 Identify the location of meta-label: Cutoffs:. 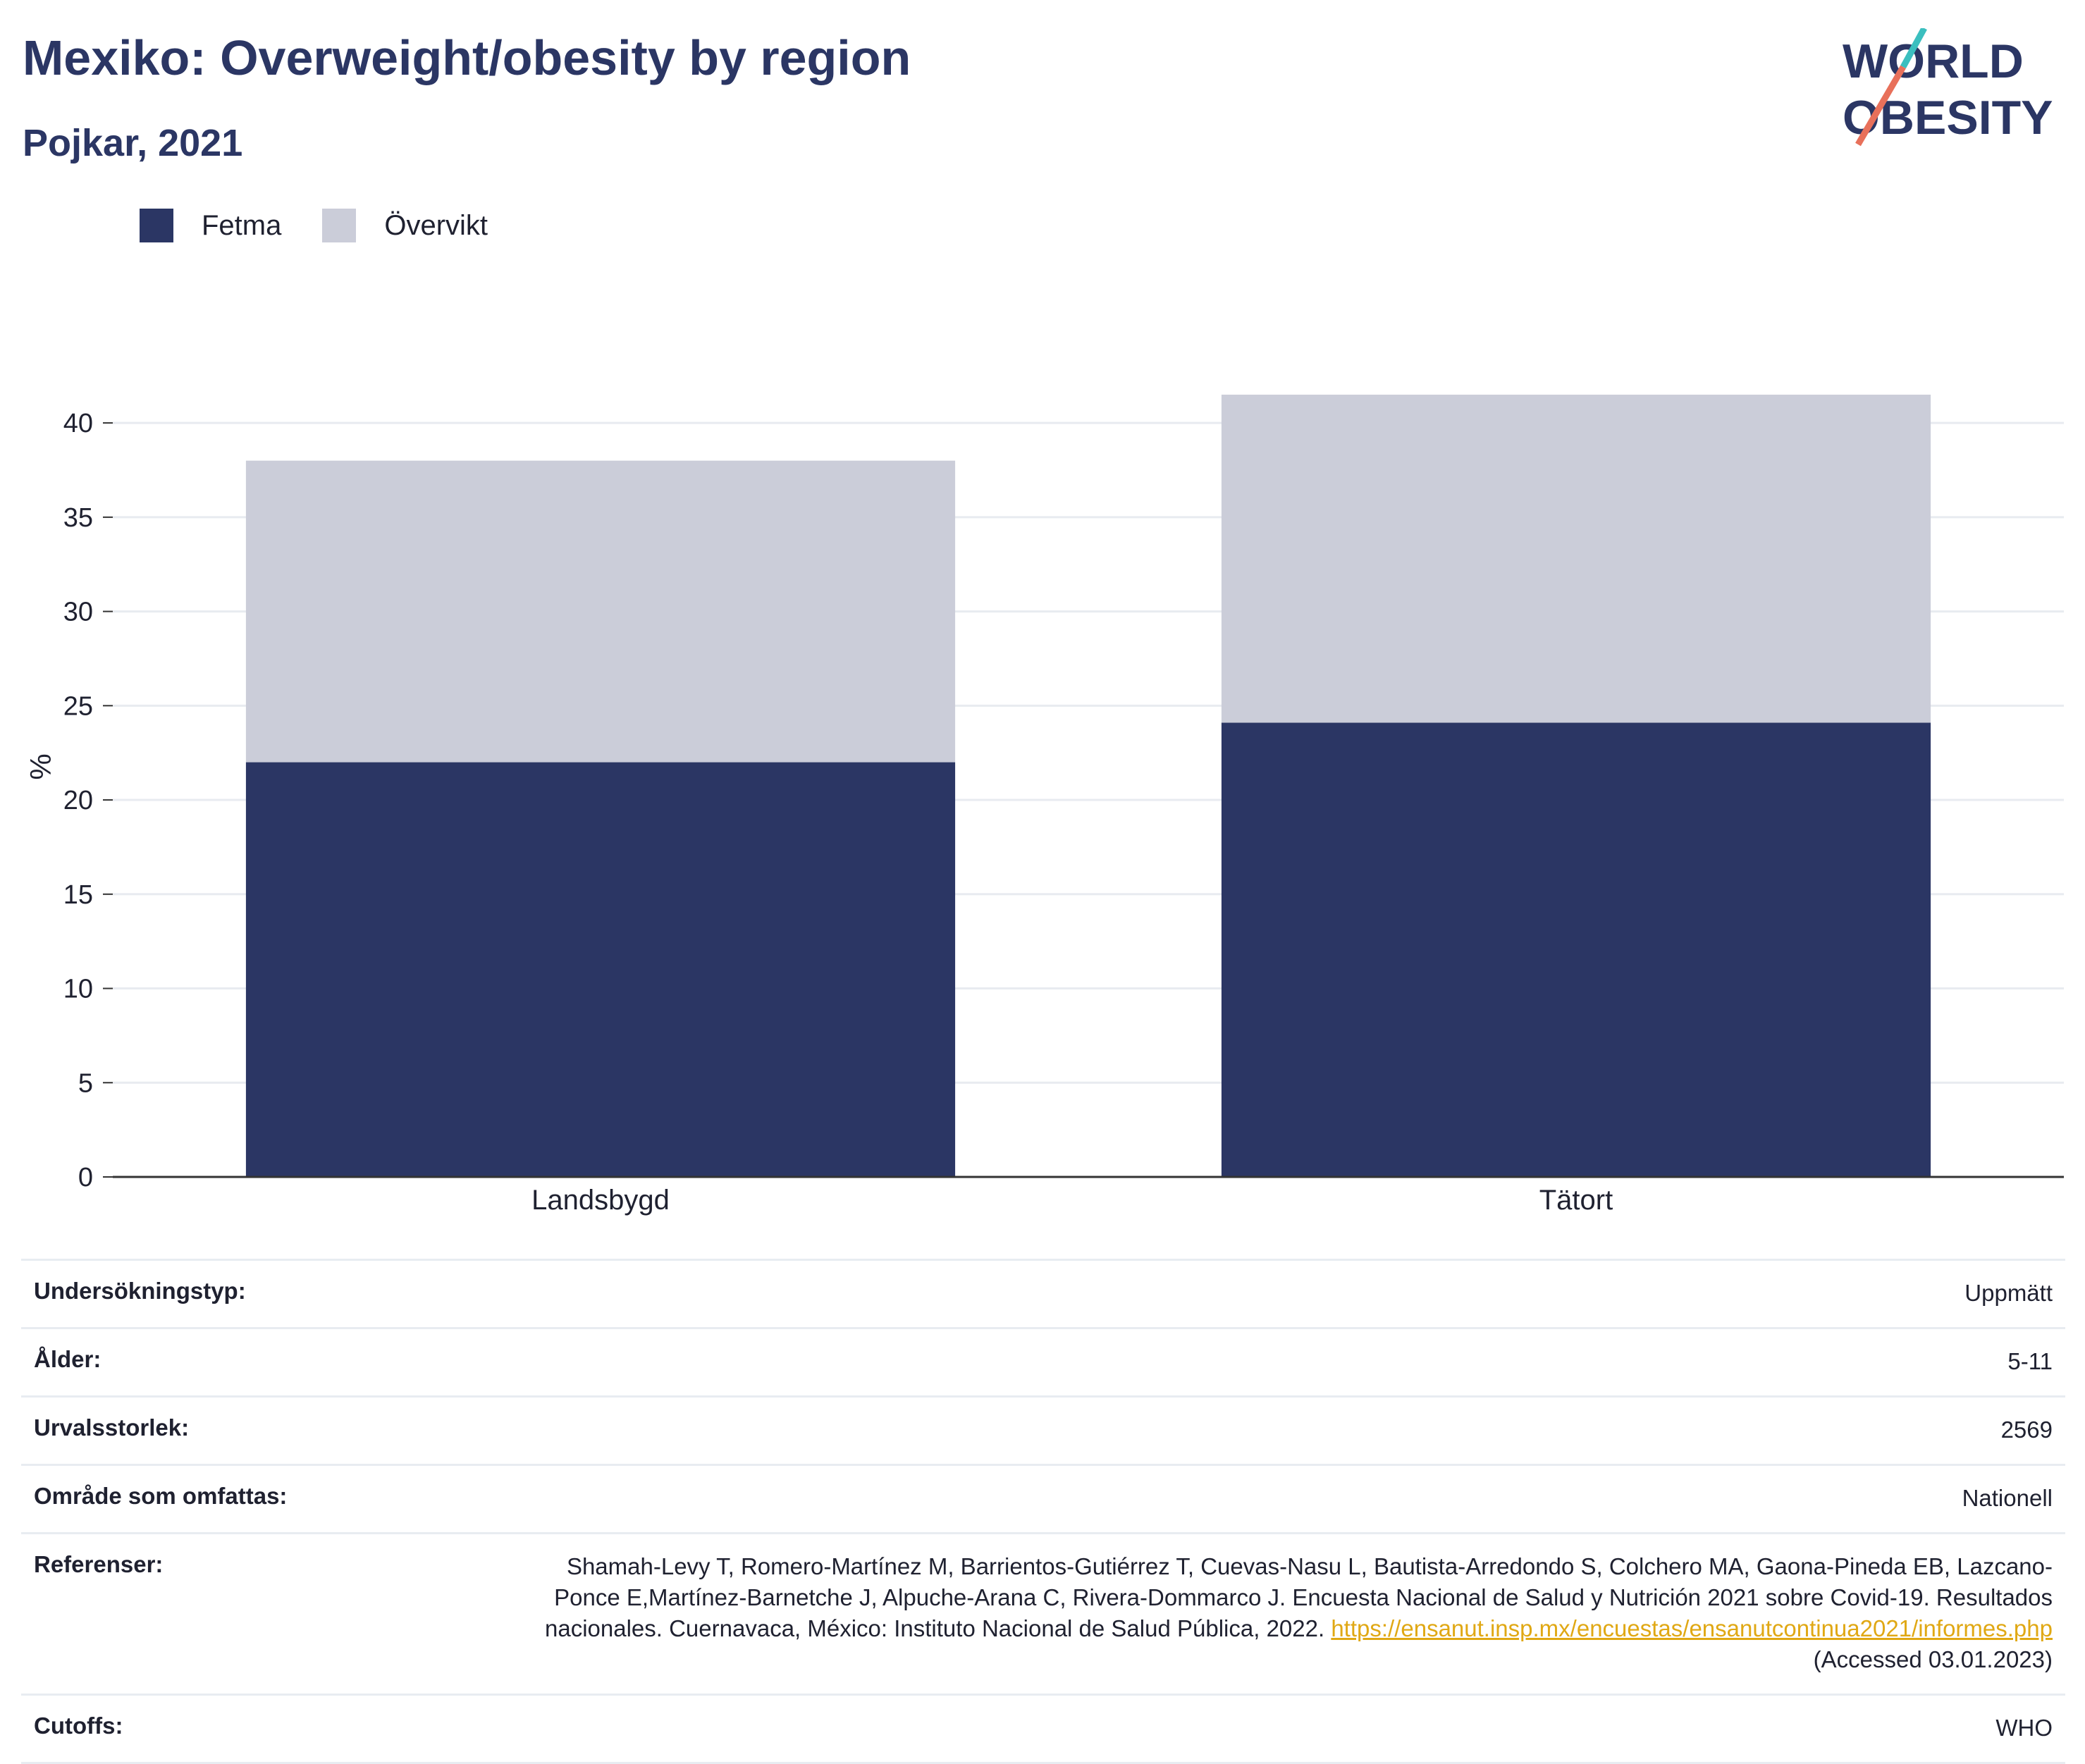
(78, 1726).